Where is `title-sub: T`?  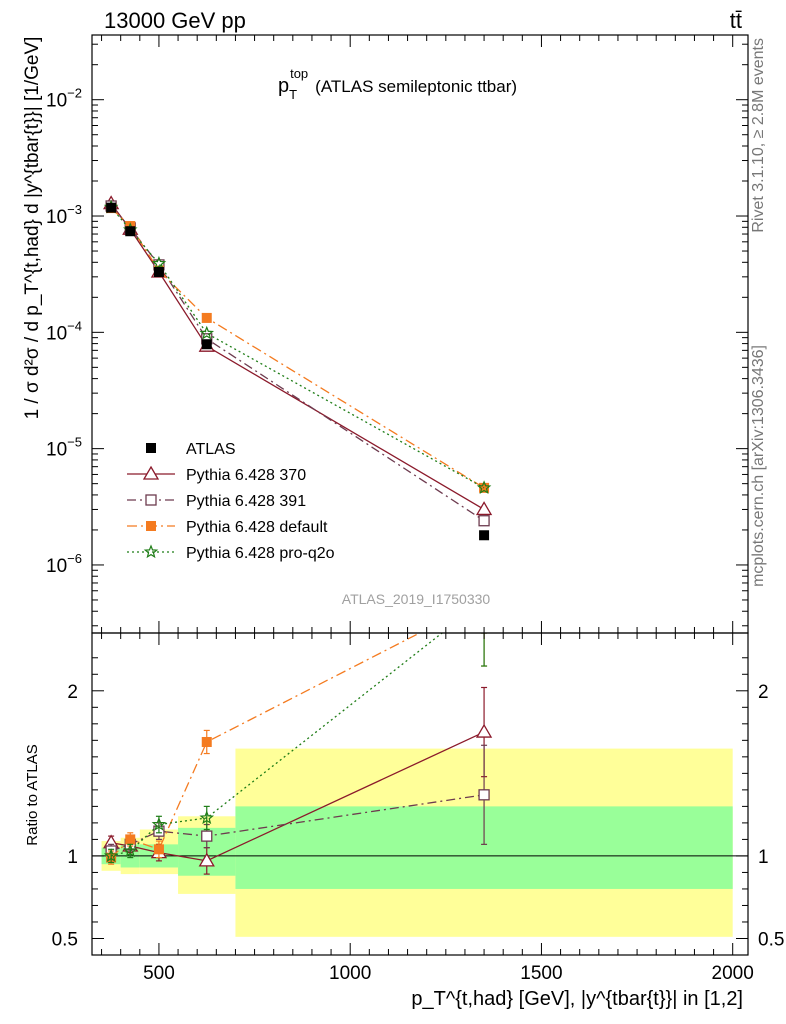 title-sub: T is located at coordinates (293, 94).